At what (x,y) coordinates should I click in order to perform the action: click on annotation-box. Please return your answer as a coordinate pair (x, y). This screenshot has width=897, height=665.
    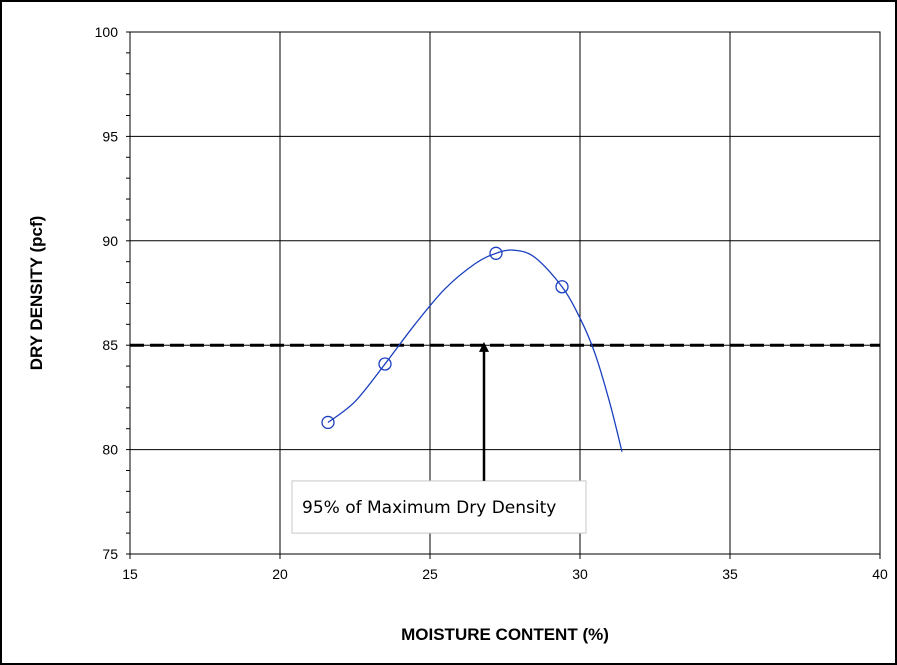
    Looking at the image, I should click on (439, 507).